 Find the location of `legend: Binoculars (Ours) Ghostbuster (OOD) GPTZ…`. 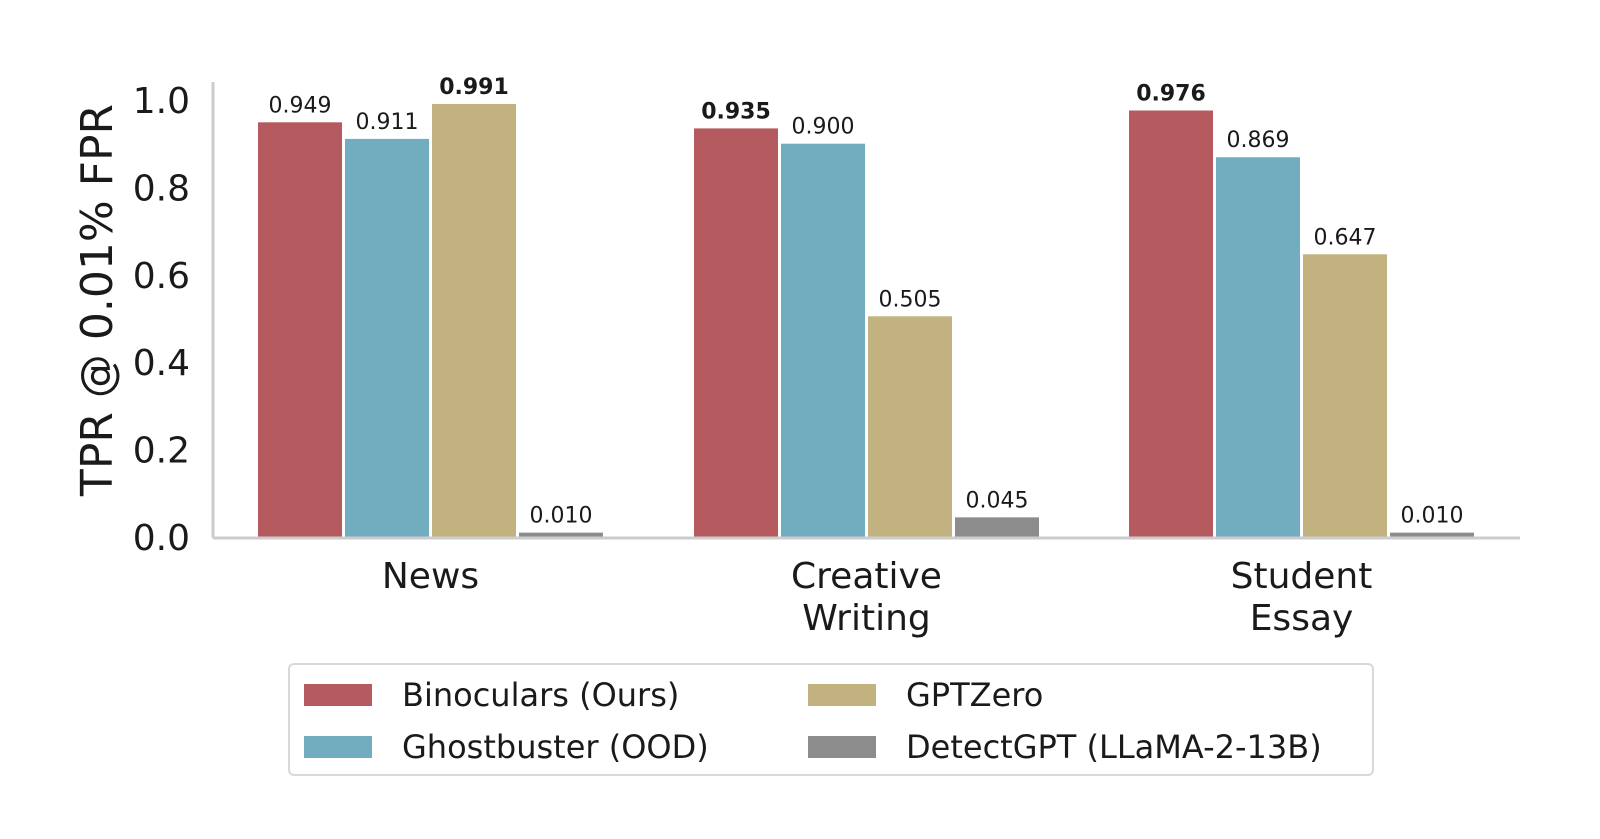

legend: Binoculars (Ours) Ghostbuster (OOD) GPTZ… is located at coordinates (831, 719).